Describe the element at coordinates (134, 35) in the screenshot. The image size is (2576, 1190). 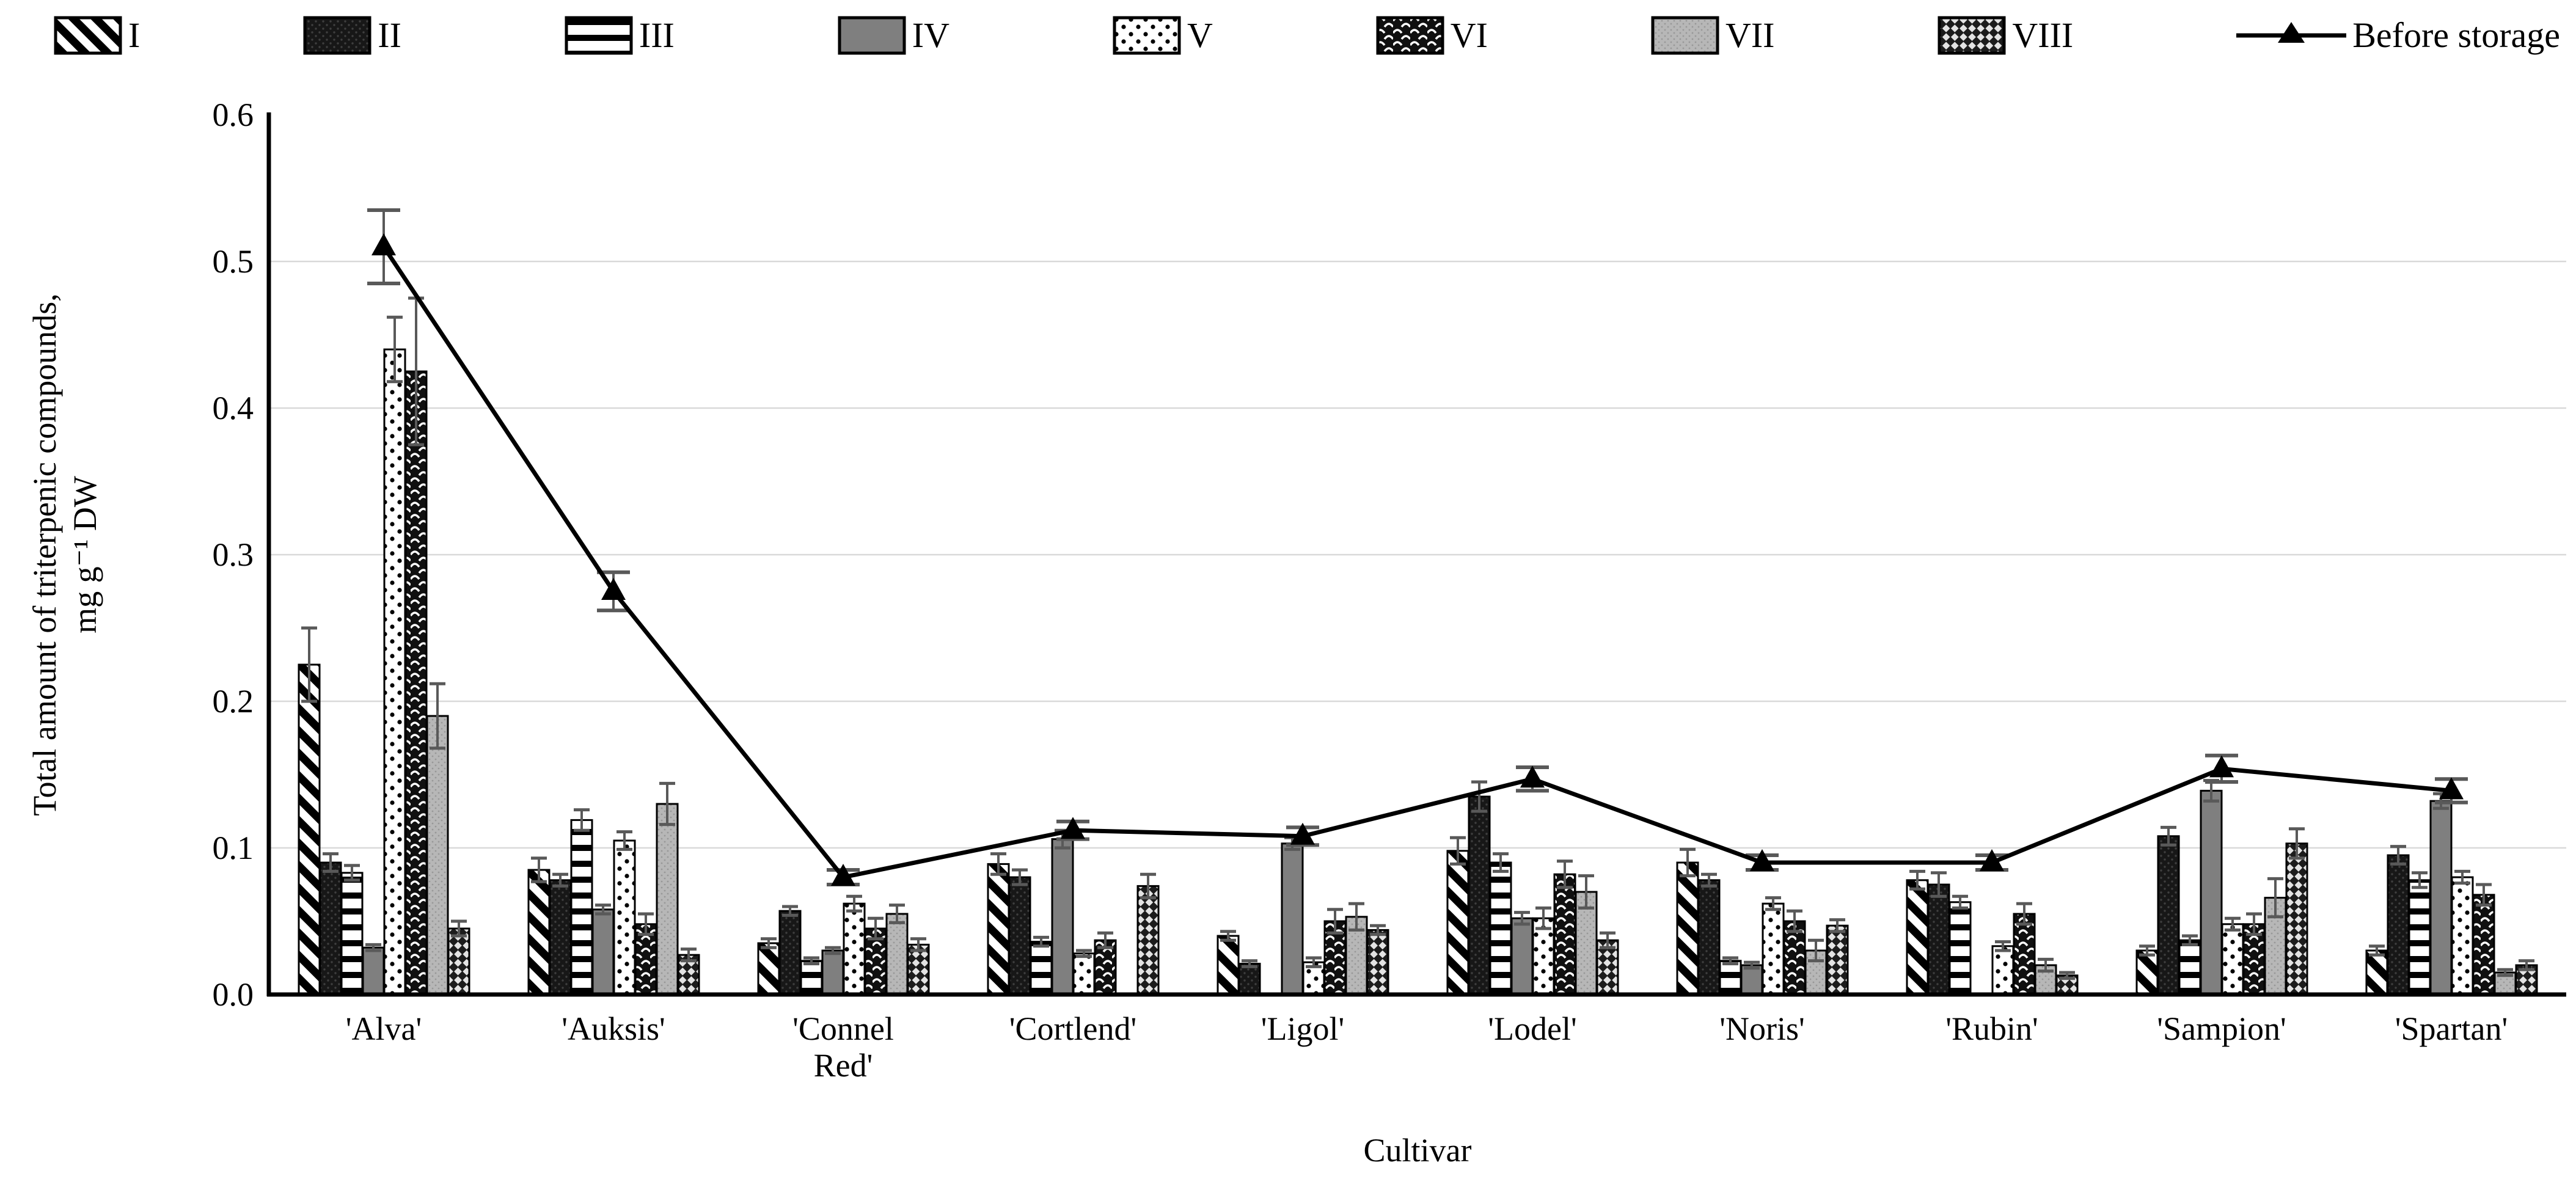
I see `legend-label: I` at that location.